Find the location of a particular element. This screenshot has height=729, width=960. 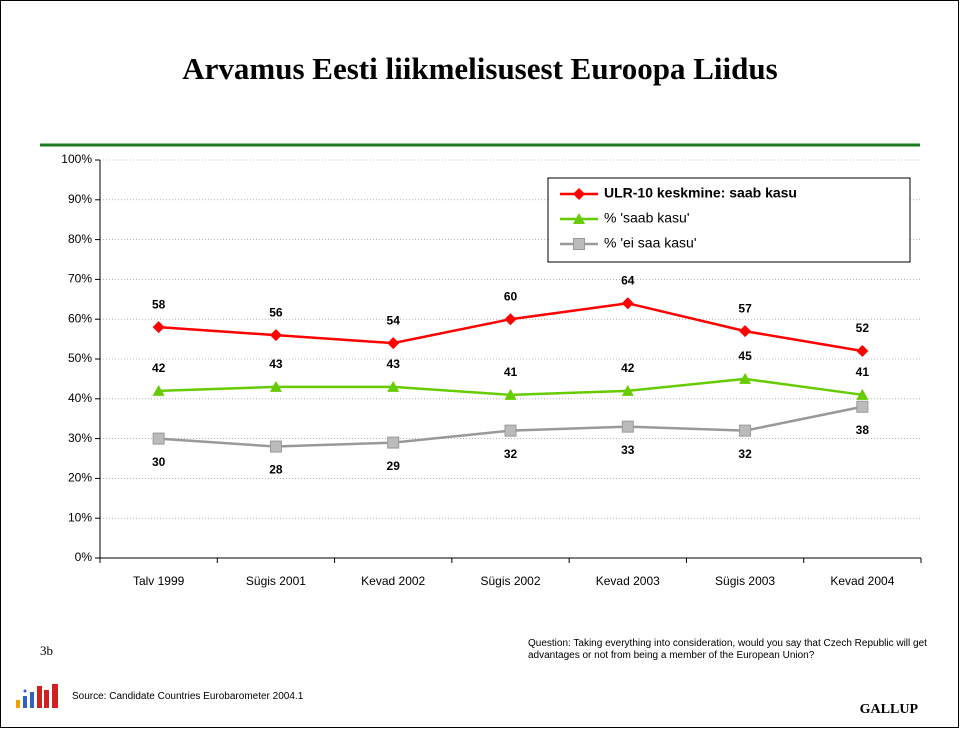

y-tick-label: 70% is located at coordinates (80, 279).